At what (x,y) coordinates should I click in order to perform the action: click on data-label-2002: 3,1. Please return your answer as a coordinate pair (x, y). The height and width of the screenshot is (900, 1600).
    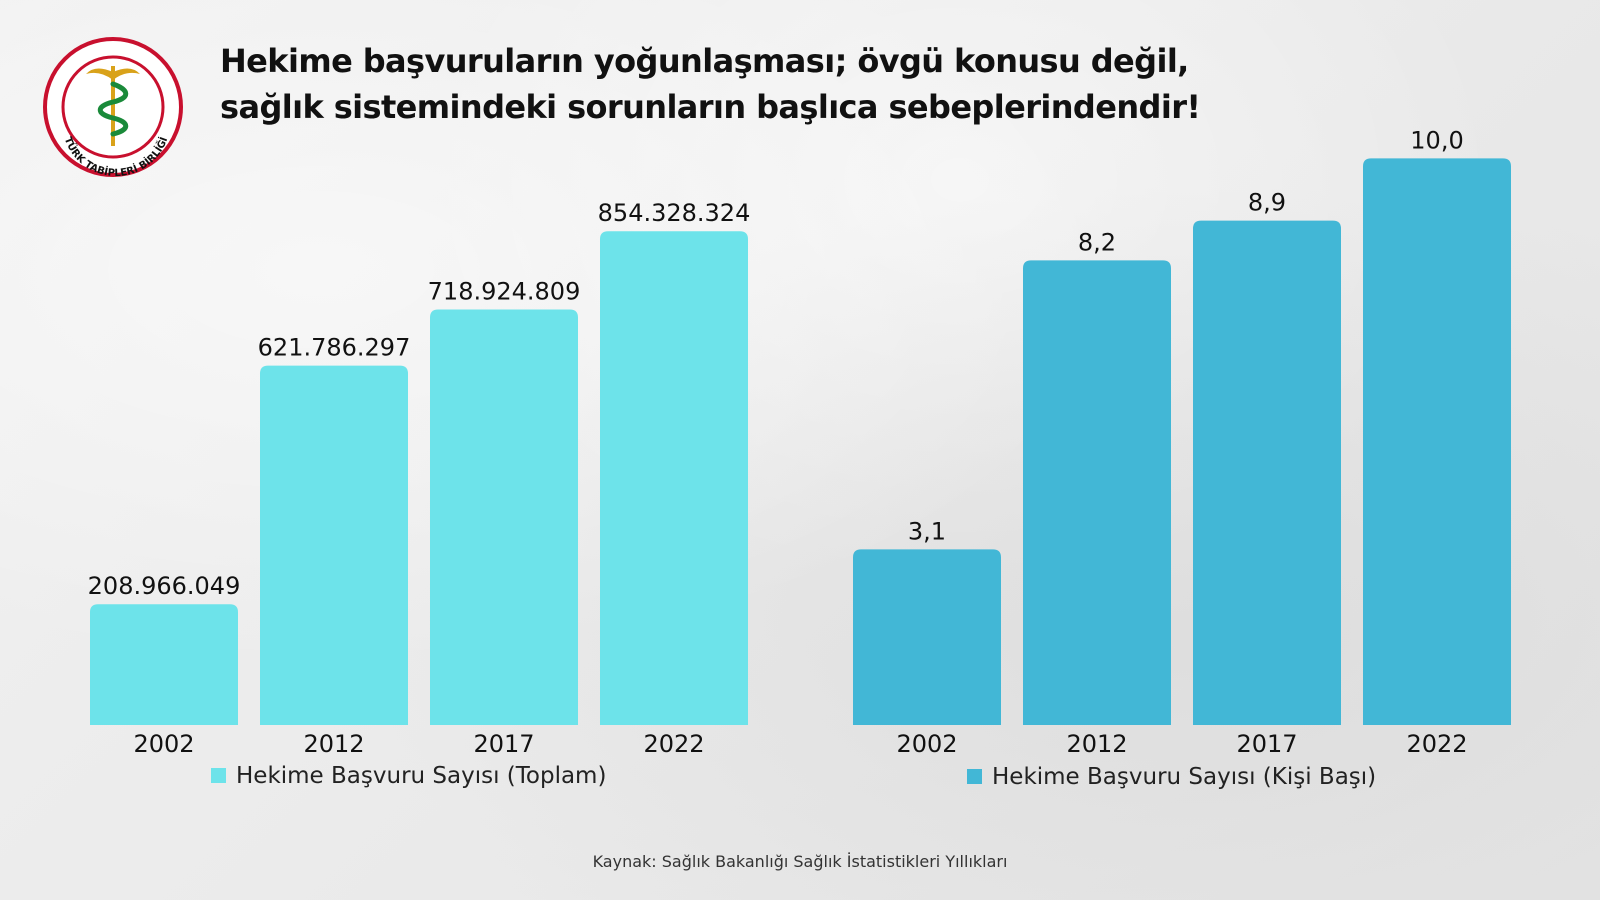
    Looking at the image, I should click on (927, 531).